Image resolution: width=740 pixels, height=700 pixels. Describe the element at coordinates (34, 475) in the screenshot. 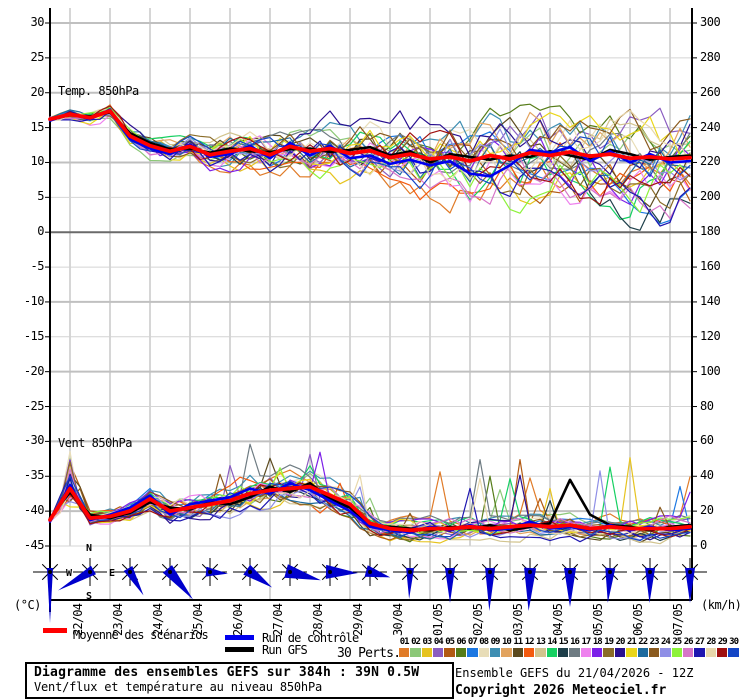

I see `y-axis-label-left: -35` at that location.